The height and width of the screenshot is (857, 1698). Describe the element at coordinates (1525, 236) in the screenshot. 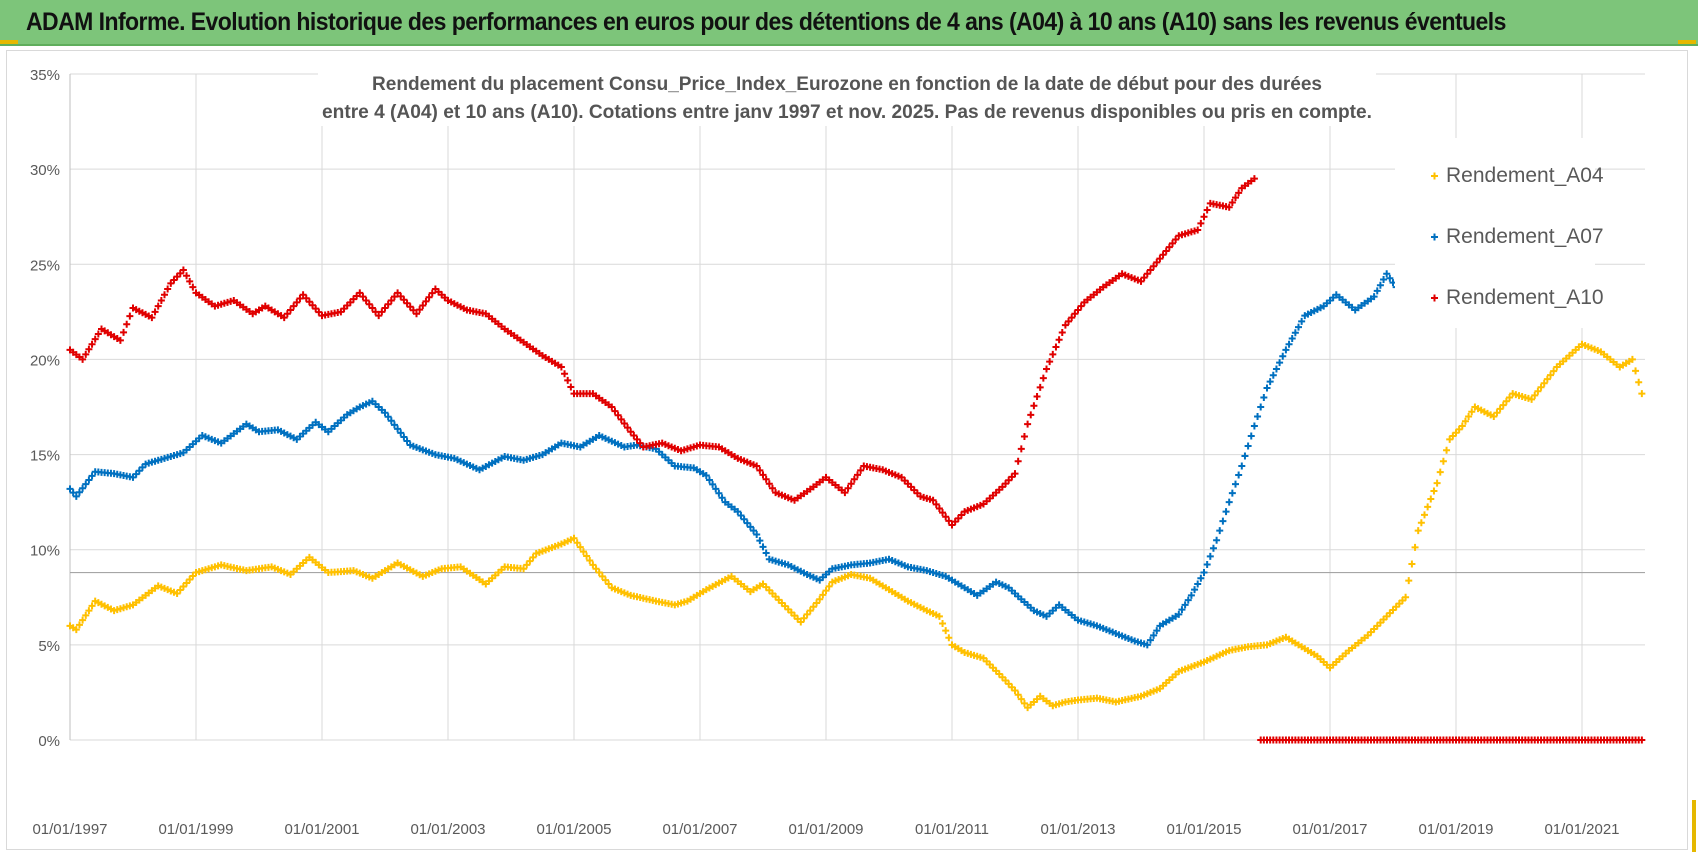

I see `legend-label: Rendement_A07` at that location.